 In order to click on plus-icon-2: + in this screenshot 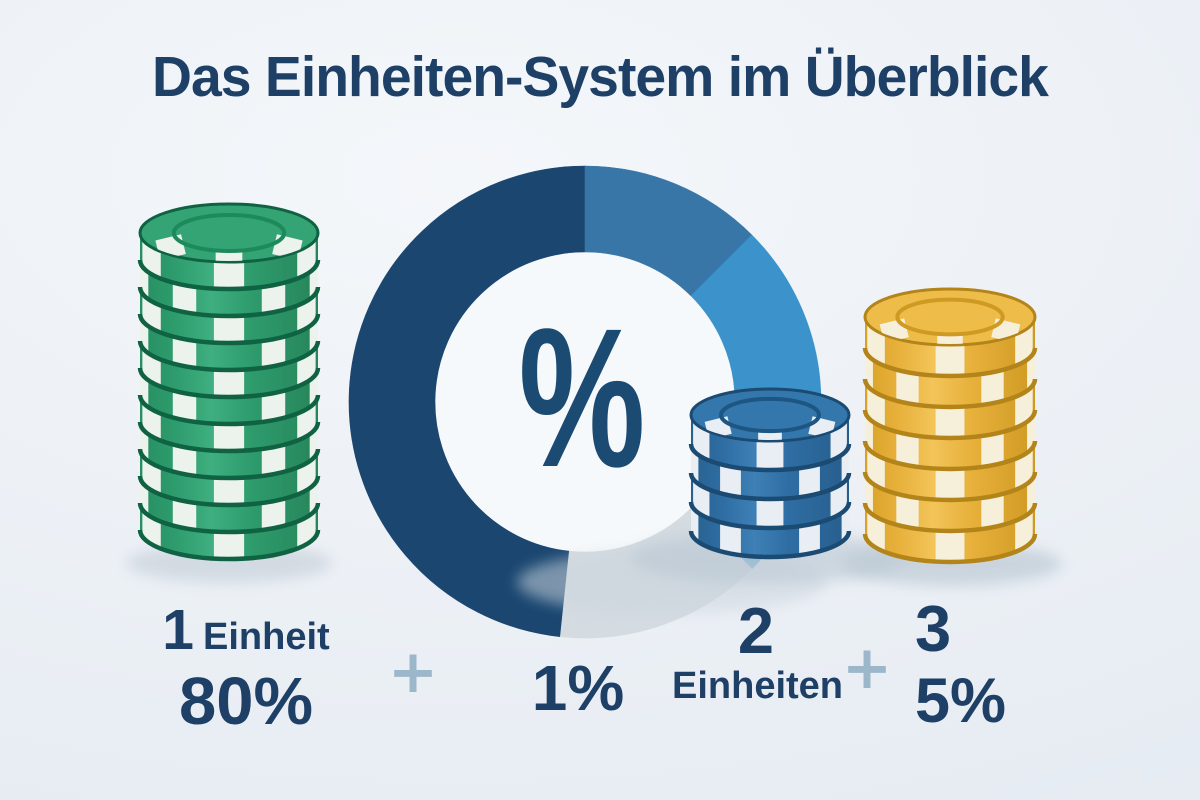, I will do `click(867, 668)`.